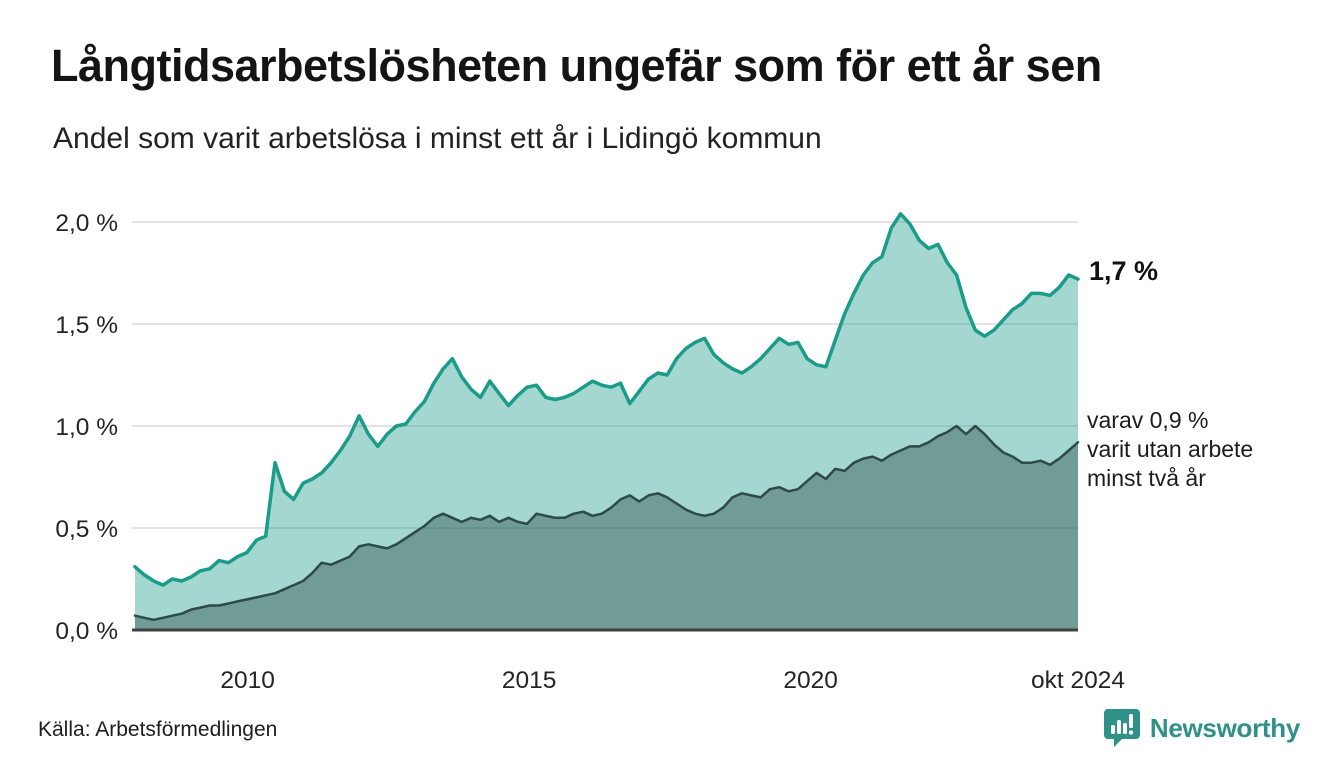 Image resolution: width=1340 pixels, height=780 pixels. What do you see at coordinates (1148, 420) in the screenshot?
I see `two-year-note-line-1: varav 0,9 %` at bounding box center [1148, 420].